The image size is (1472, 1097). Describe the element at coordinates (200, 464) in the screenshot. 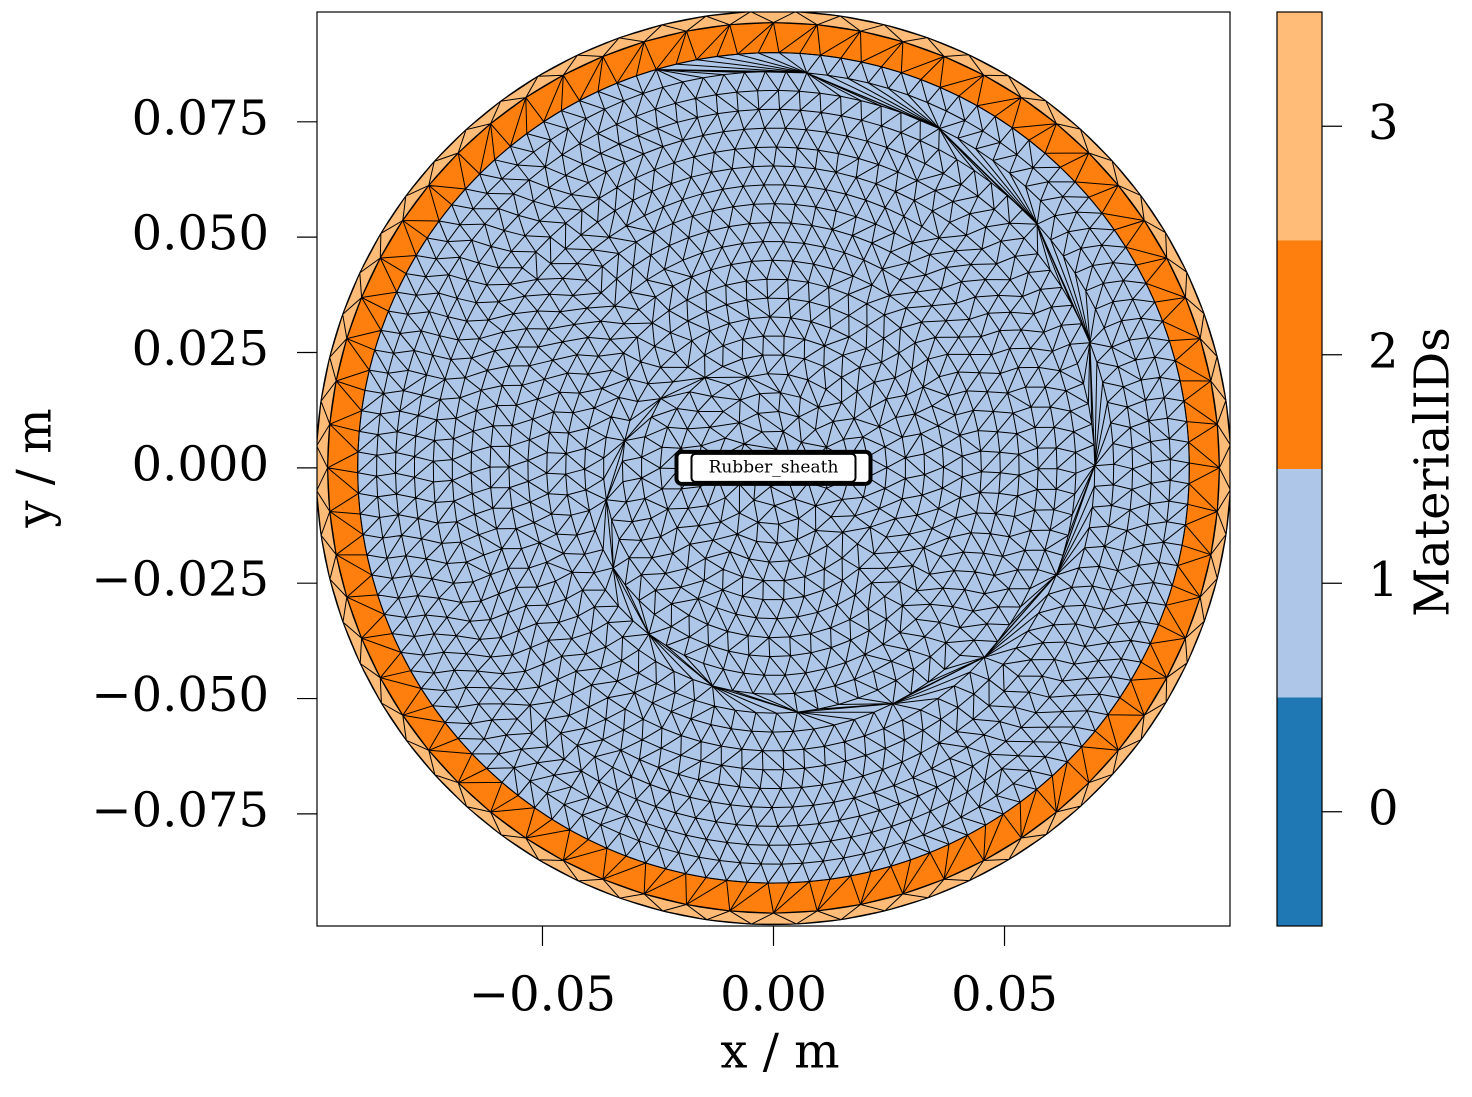

I see `y-tick-label: 0.000` at that location.